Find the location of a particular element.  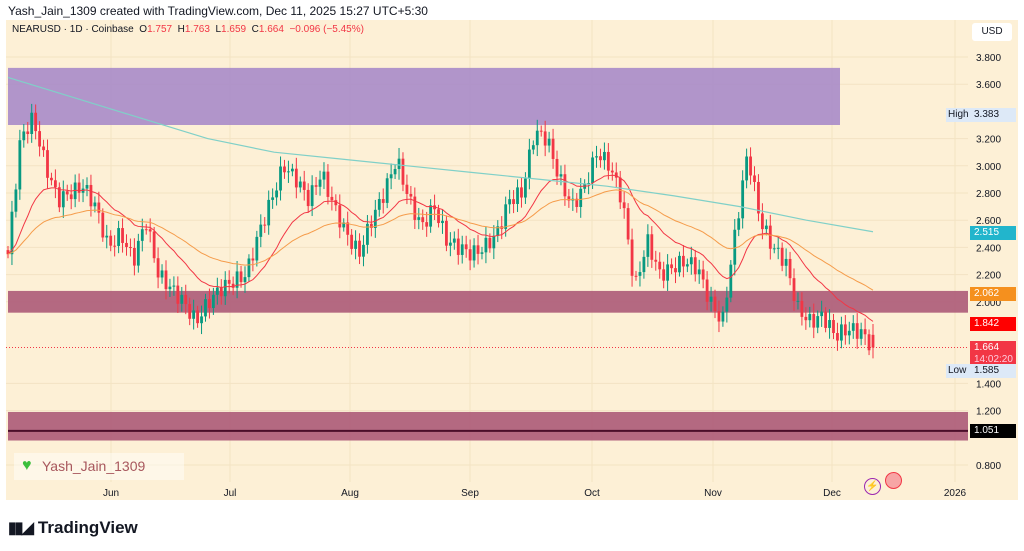

open-value: 1.757 is located at coordinates (160, 29).